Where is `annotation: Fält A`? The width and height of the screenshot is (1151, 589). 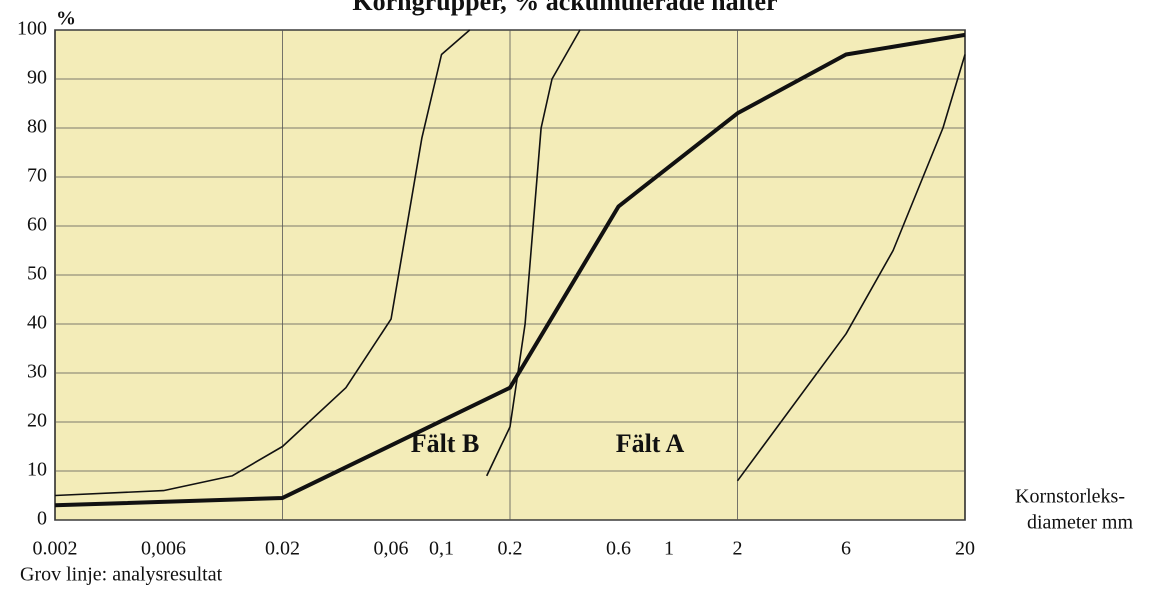 annotation: Fält A is located at coordinates (650, 443).